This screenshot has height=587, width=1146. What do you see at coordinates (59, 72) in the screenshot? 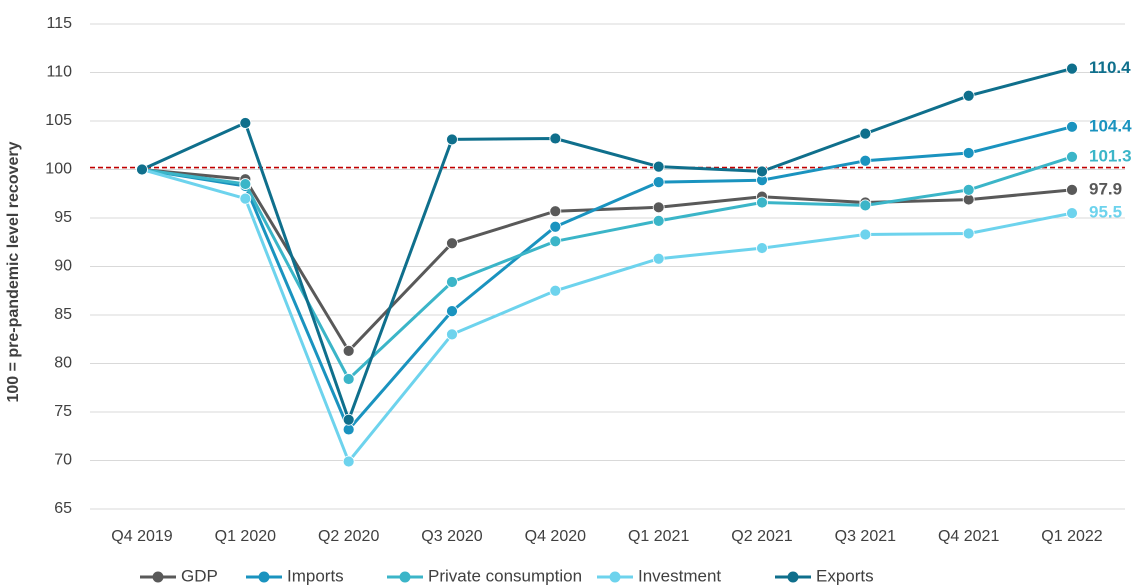
I see `y-tick-label: 110` at bounding box center [59, 72].